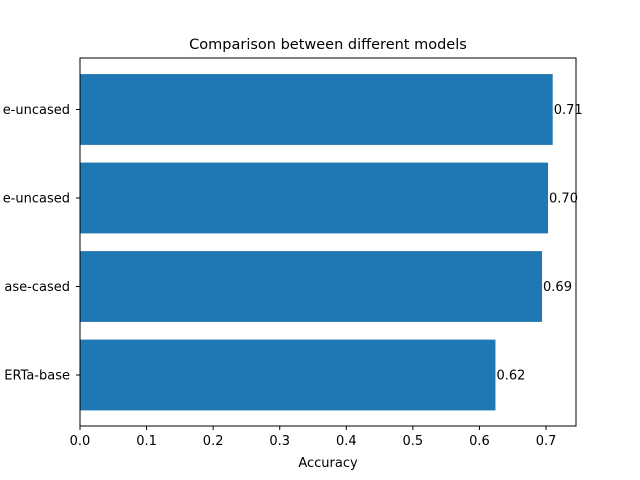  I want to click on x-tick-label: 0.2, so click(213, 441).